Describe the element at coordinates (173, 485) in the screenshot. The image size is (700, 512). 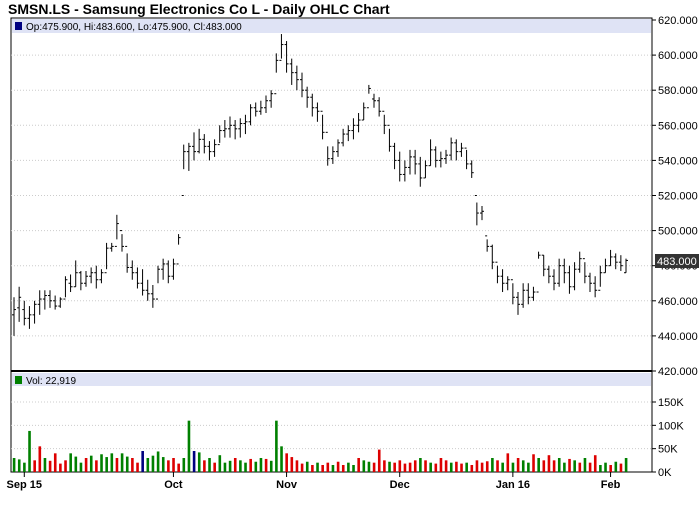
I see `month-label: Oct` at that location.